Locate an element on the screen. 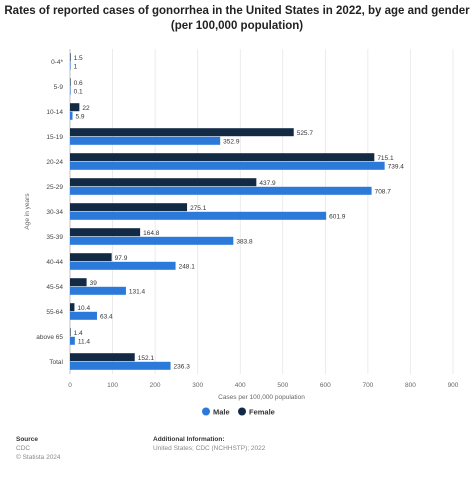 The image size is (474, 477). female-value-label: 152.1 is located at coordinates (146, 358).